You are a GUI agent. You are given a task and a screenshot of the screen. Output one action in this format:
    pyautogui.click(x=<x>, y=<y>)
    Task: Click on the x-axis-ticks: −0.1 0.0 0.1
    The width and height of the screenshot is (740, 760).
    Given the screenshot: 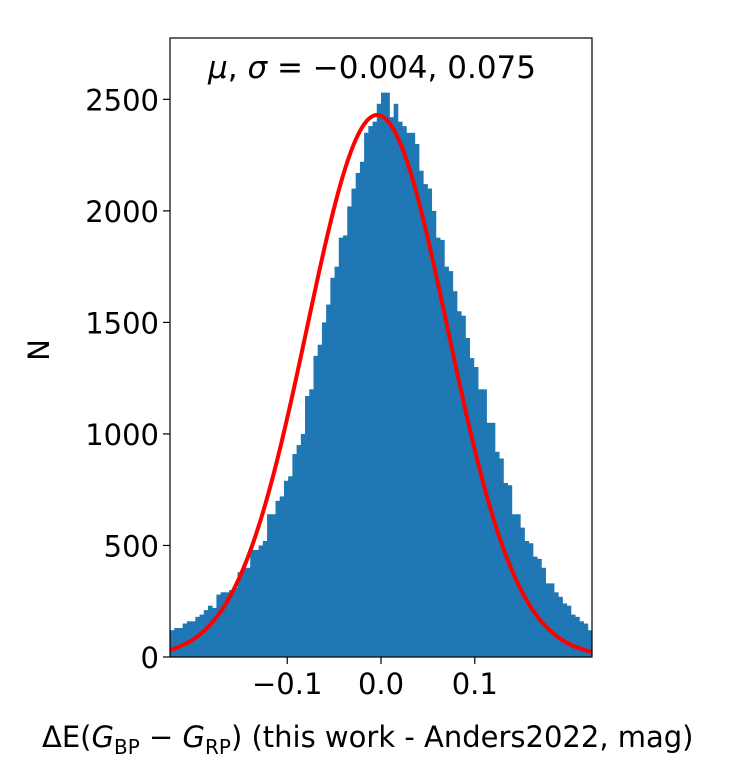 What is the action you would take?
    pyautogui.click(x=375, y=679)
    